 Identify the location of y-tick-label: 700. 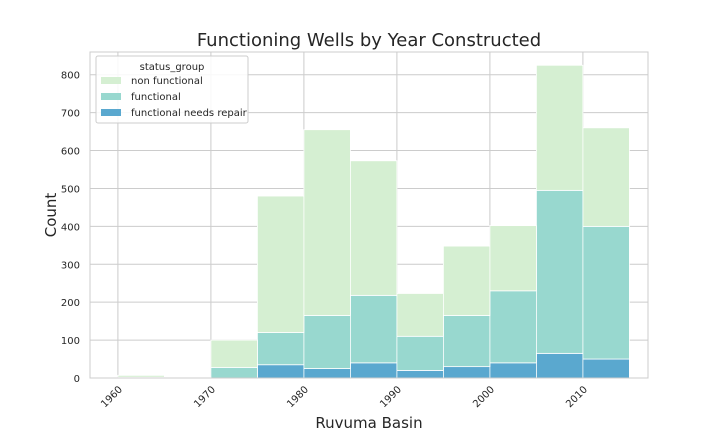
(70, 114).